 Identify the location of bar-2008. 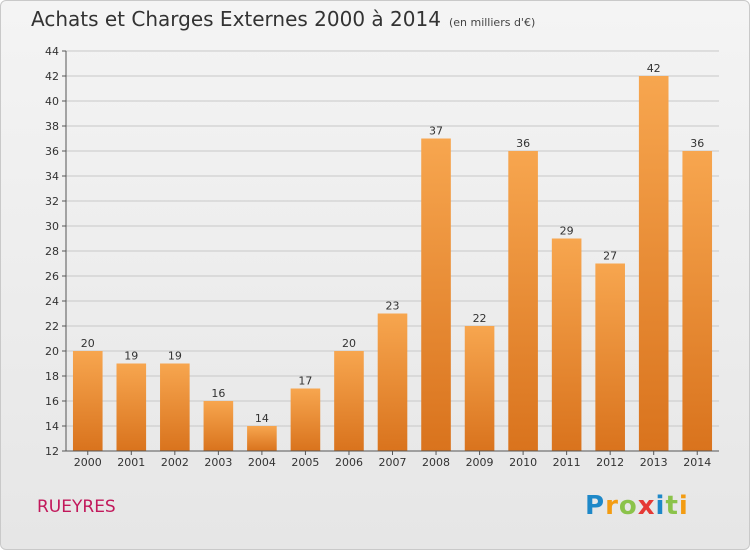
(436, 294).